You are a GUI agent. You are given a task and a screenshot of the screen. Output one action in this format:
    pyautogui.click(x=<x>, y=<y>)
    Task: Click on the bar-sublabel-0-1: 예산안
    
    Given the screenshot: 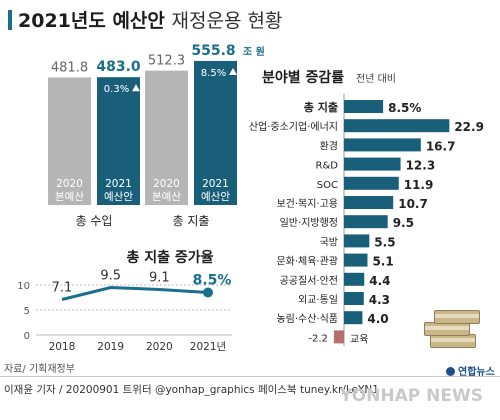 What is the action you would take?
    pyautogui.click(x=118, y=196)
    